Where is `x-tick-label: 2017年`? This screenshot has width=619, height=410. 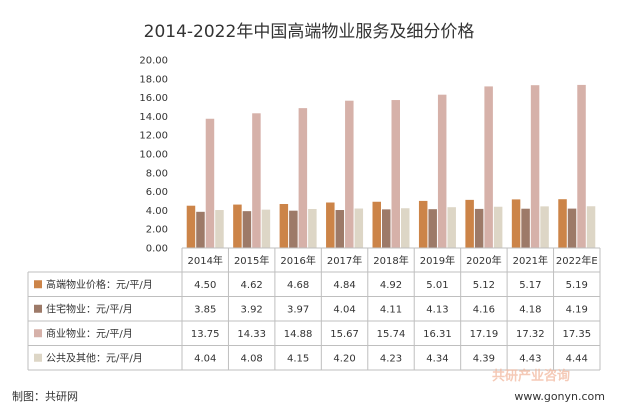 x-tick-label: 2017年 is located at coordinates (344, 260).